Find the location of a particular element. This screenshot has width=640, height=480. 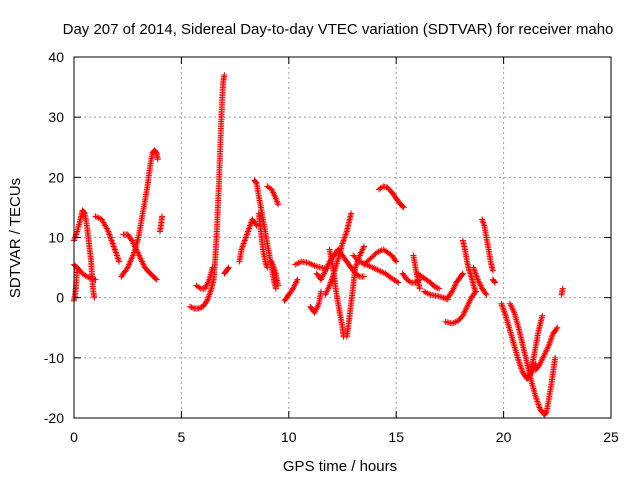

y-axis-title: SDTVAR / TECUs is located at coordinates (15, 238).